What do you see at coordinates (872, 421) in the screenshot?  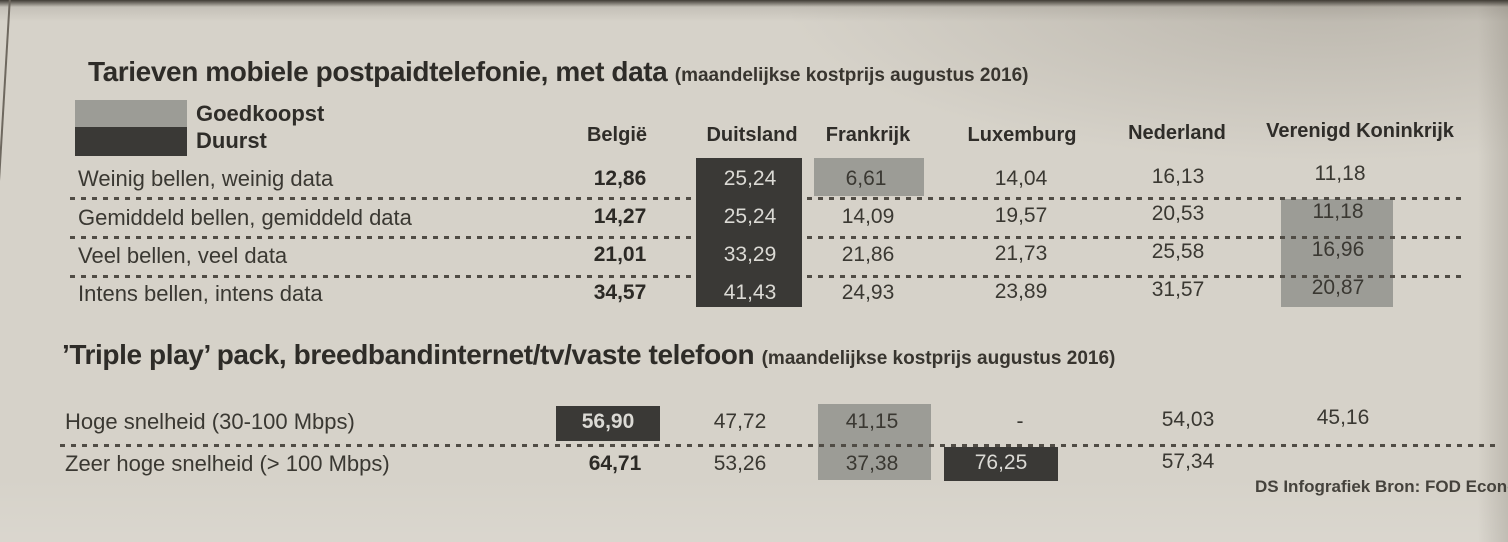 I see `cell-frankrijk: 41,15` at bounding box center [872, 421].